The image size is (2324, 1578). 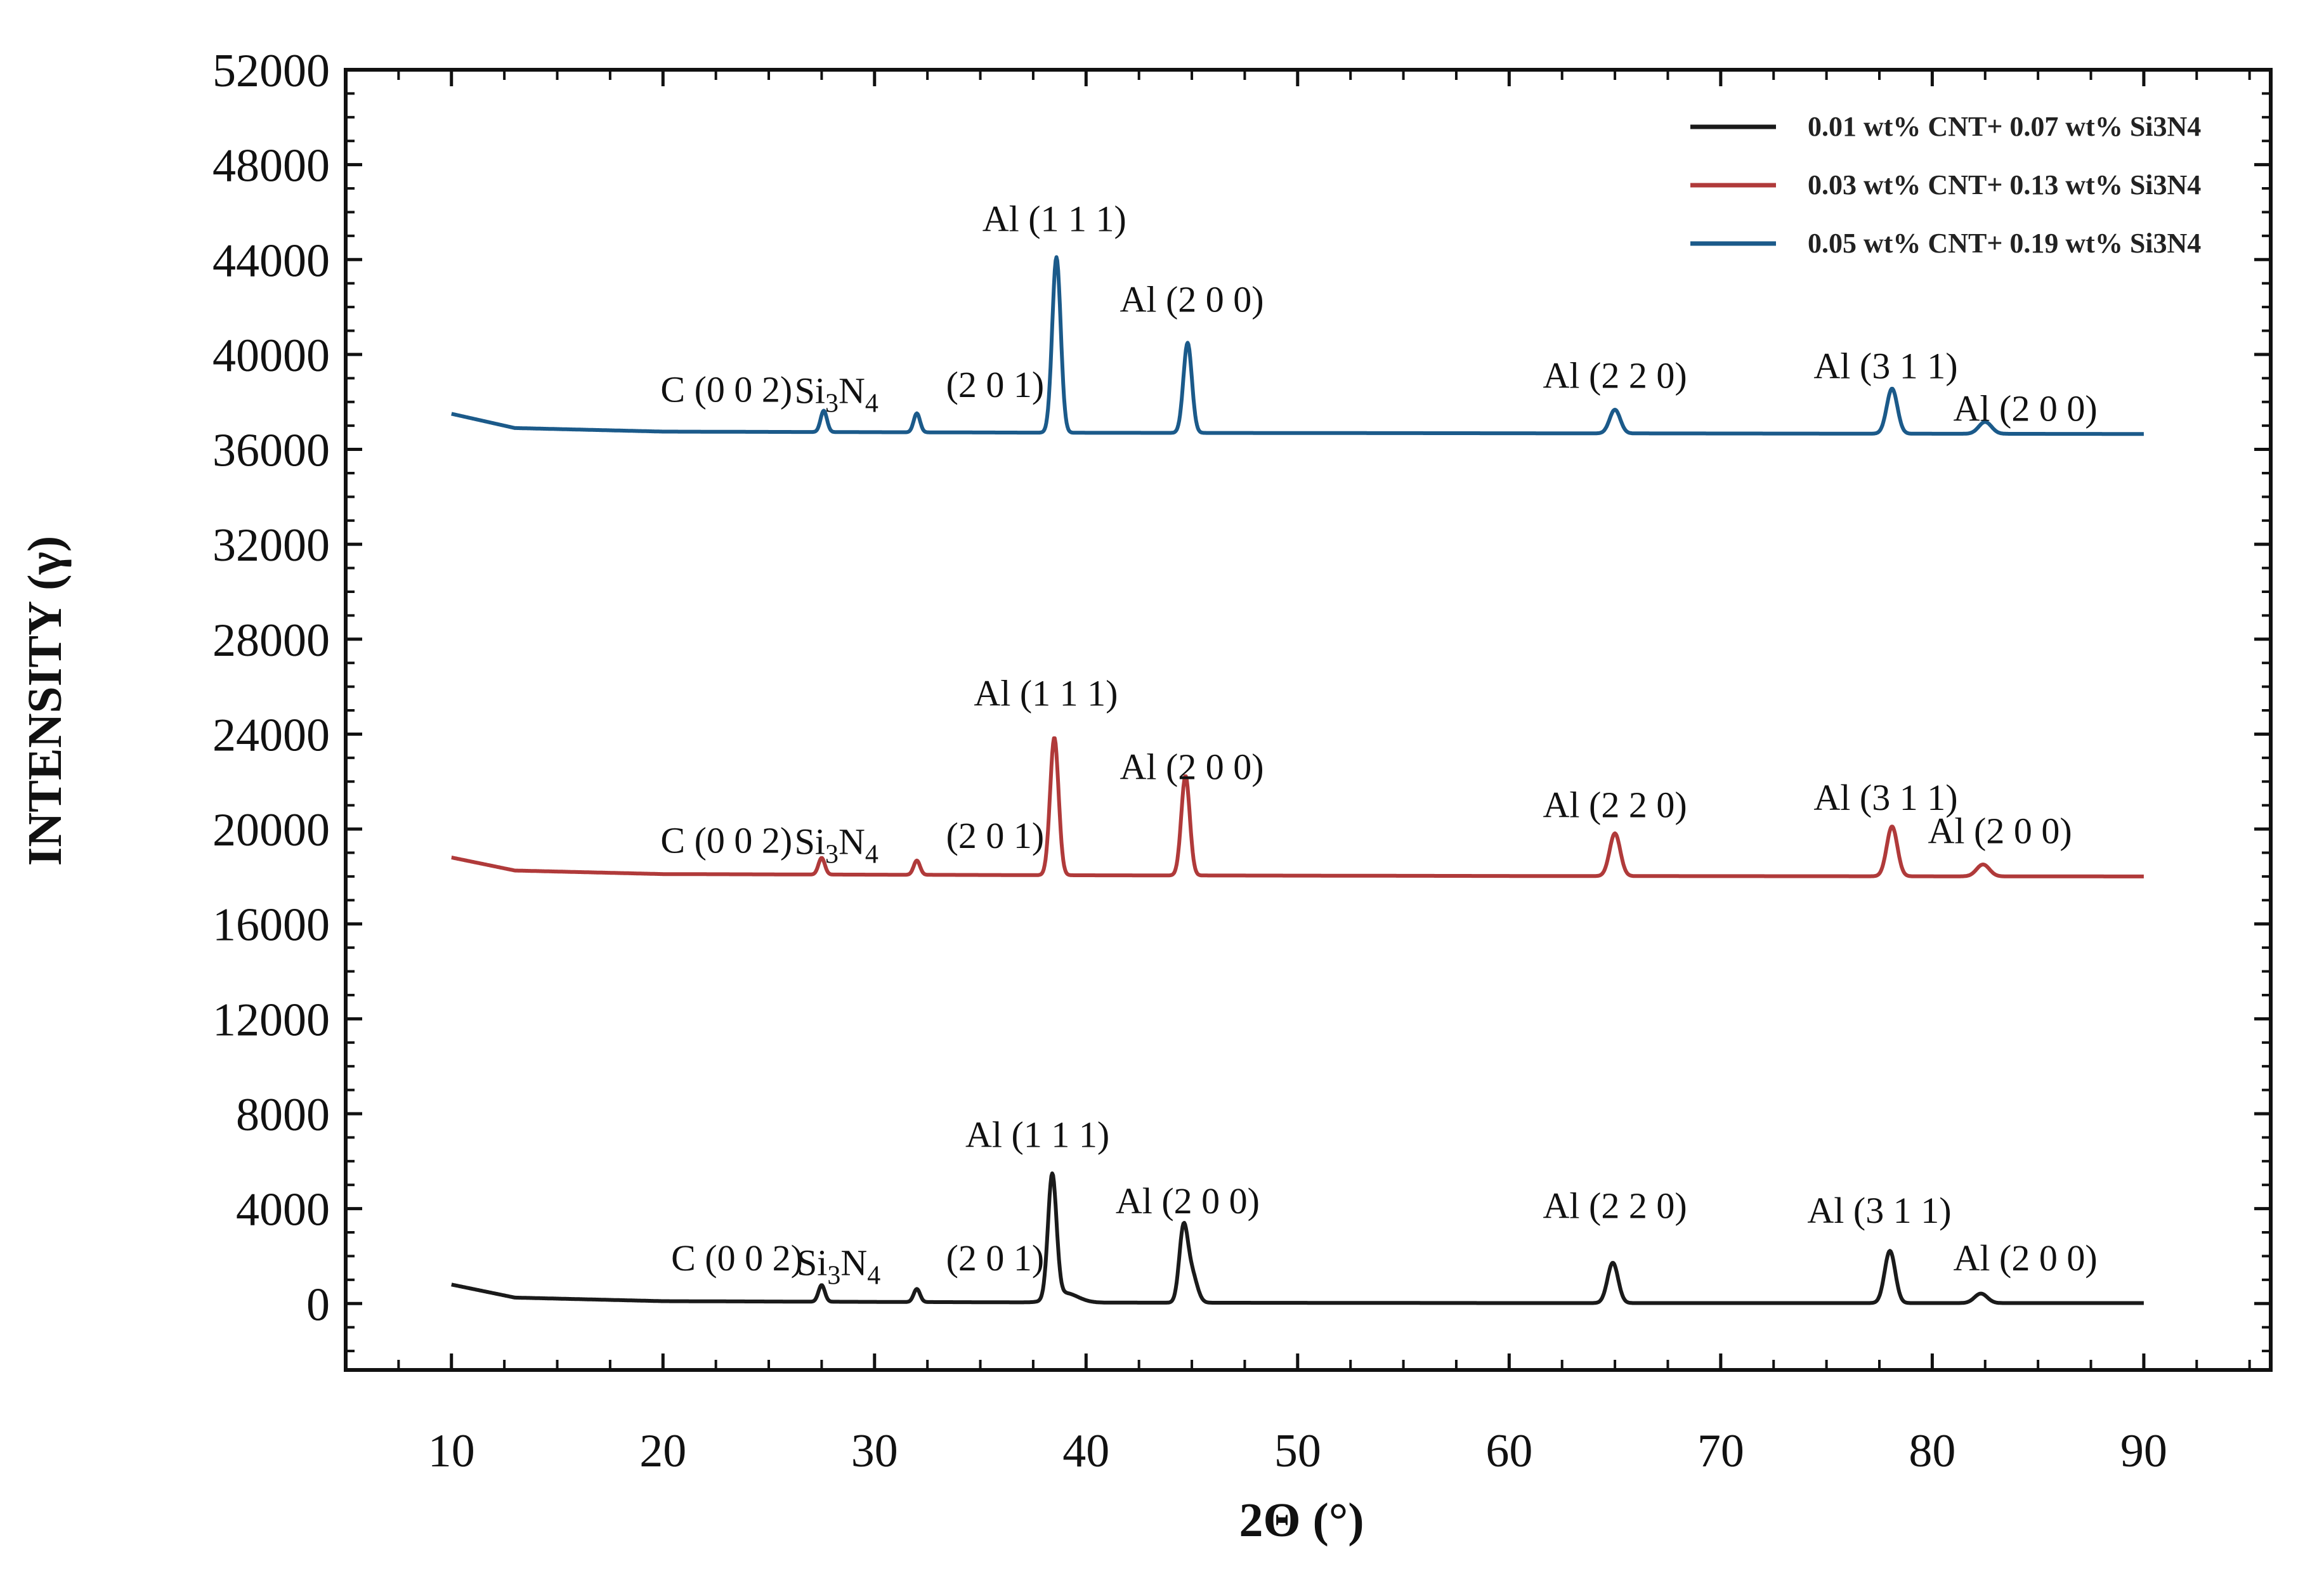 What do you see at coordinates (271, 830) in the screenshot?
I see `y-tick-label: 20000` at bounding box center [271, 830].